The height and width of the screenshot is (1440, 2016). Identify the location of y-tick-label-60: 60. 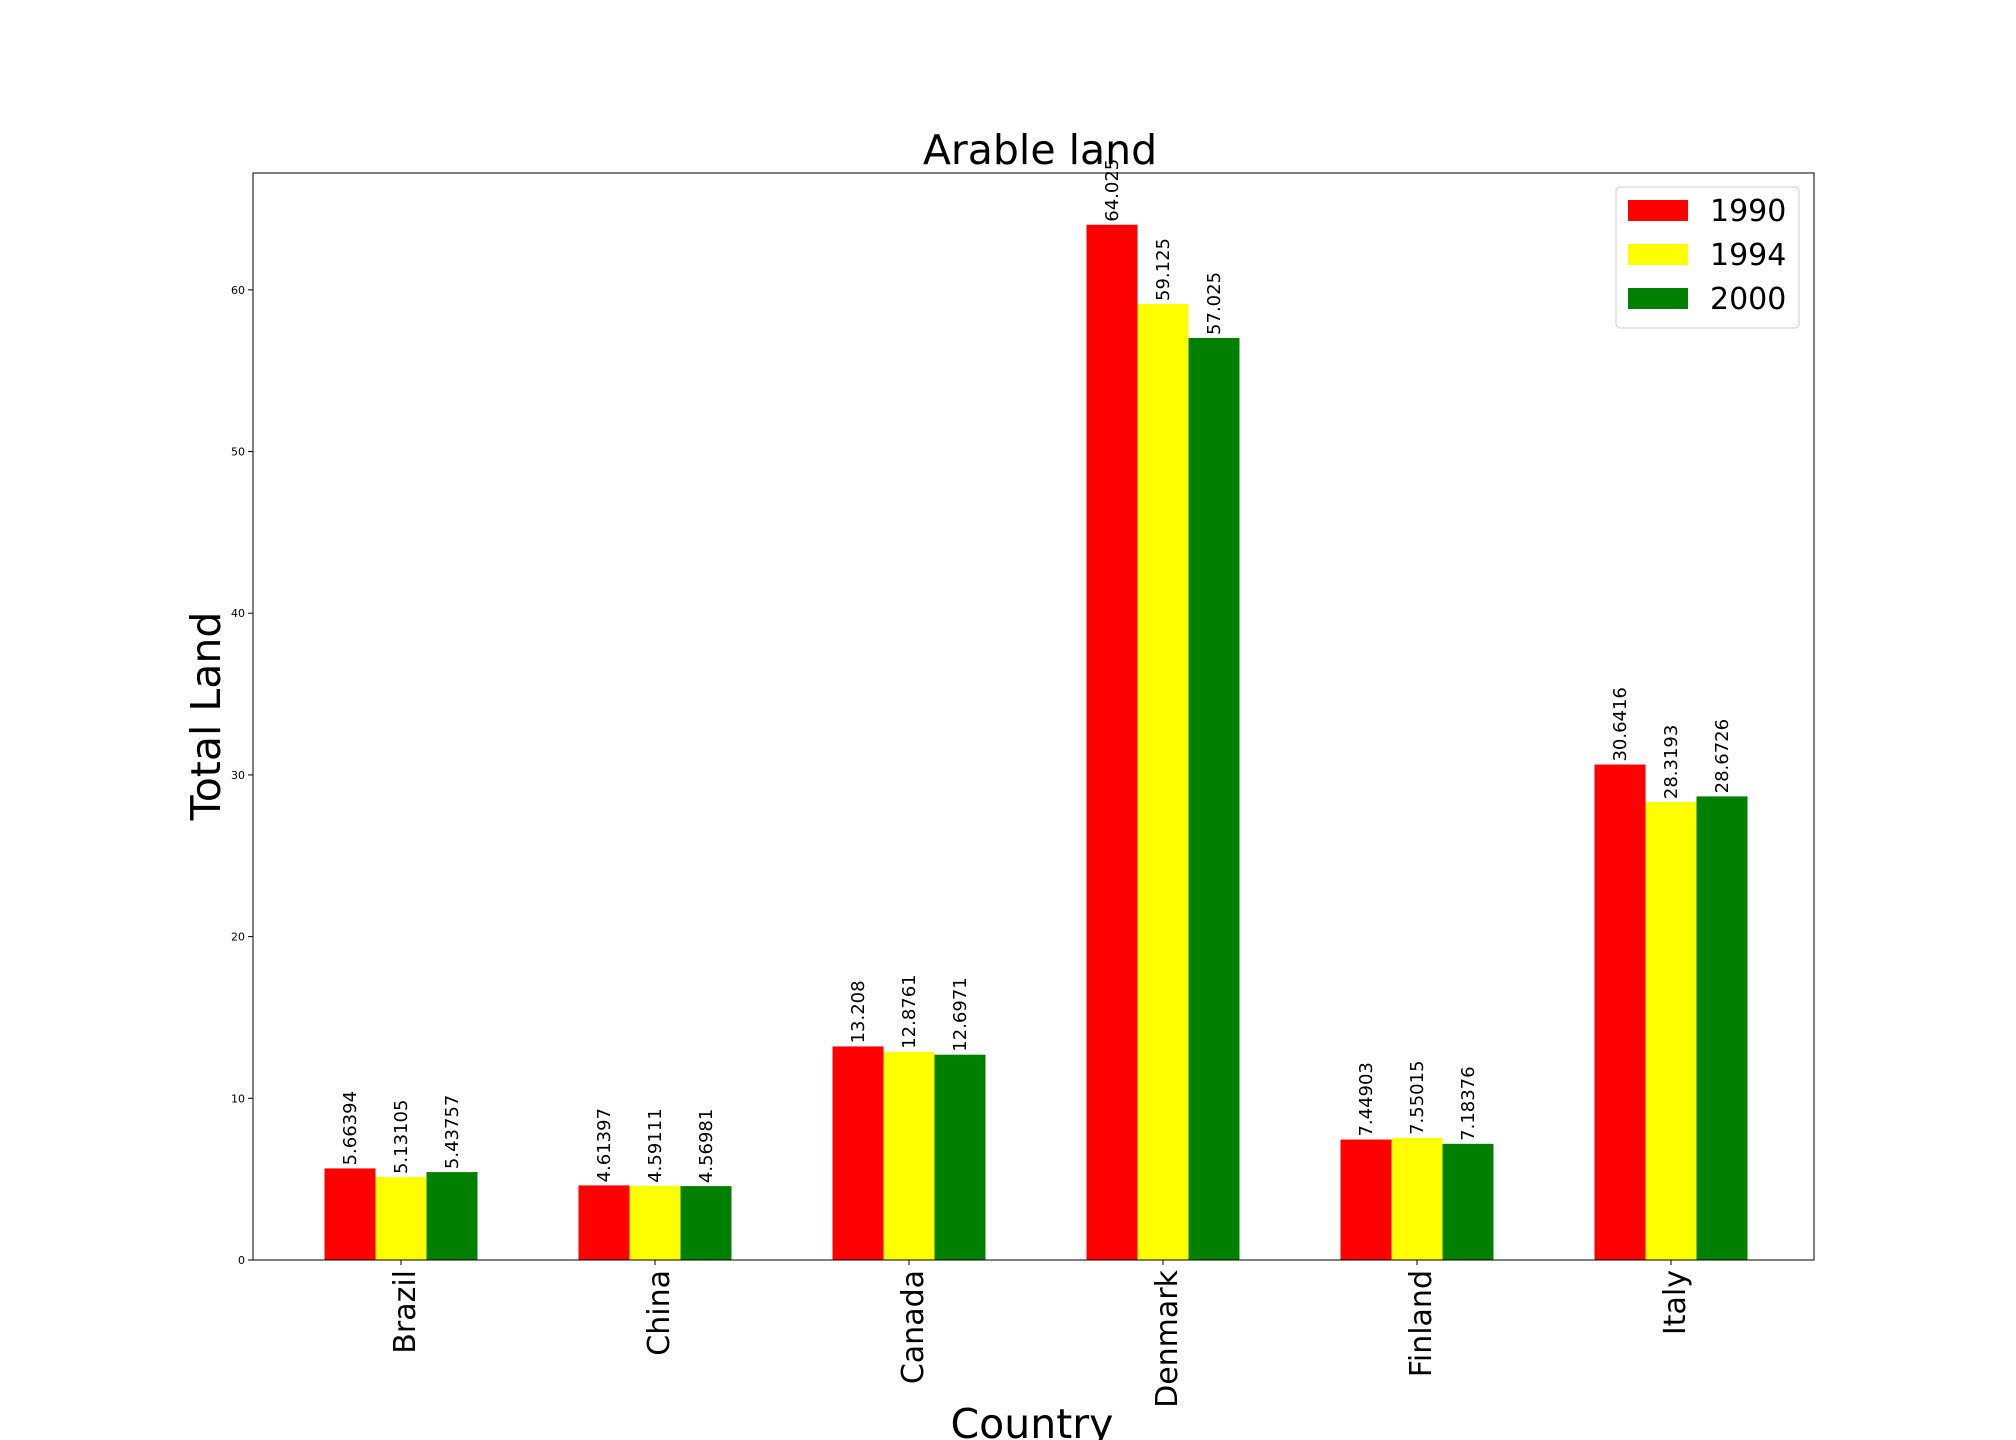
(238, 290).